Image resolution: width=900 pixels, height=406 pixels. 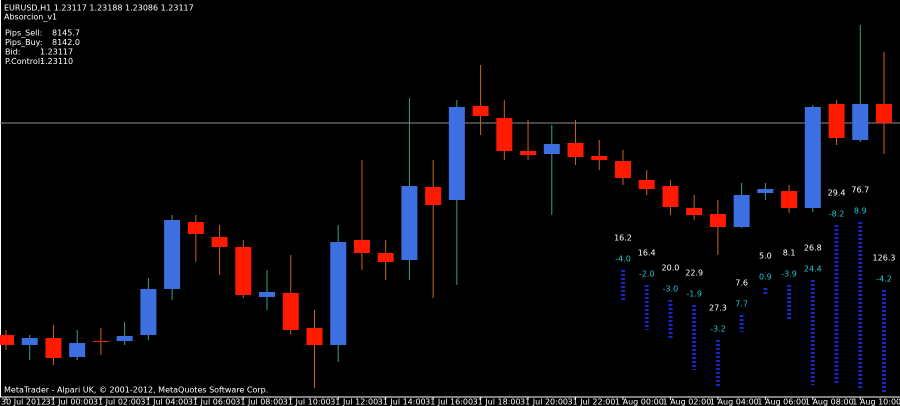 I want to click on value-label: -3.2, so click(x=718, y=329).